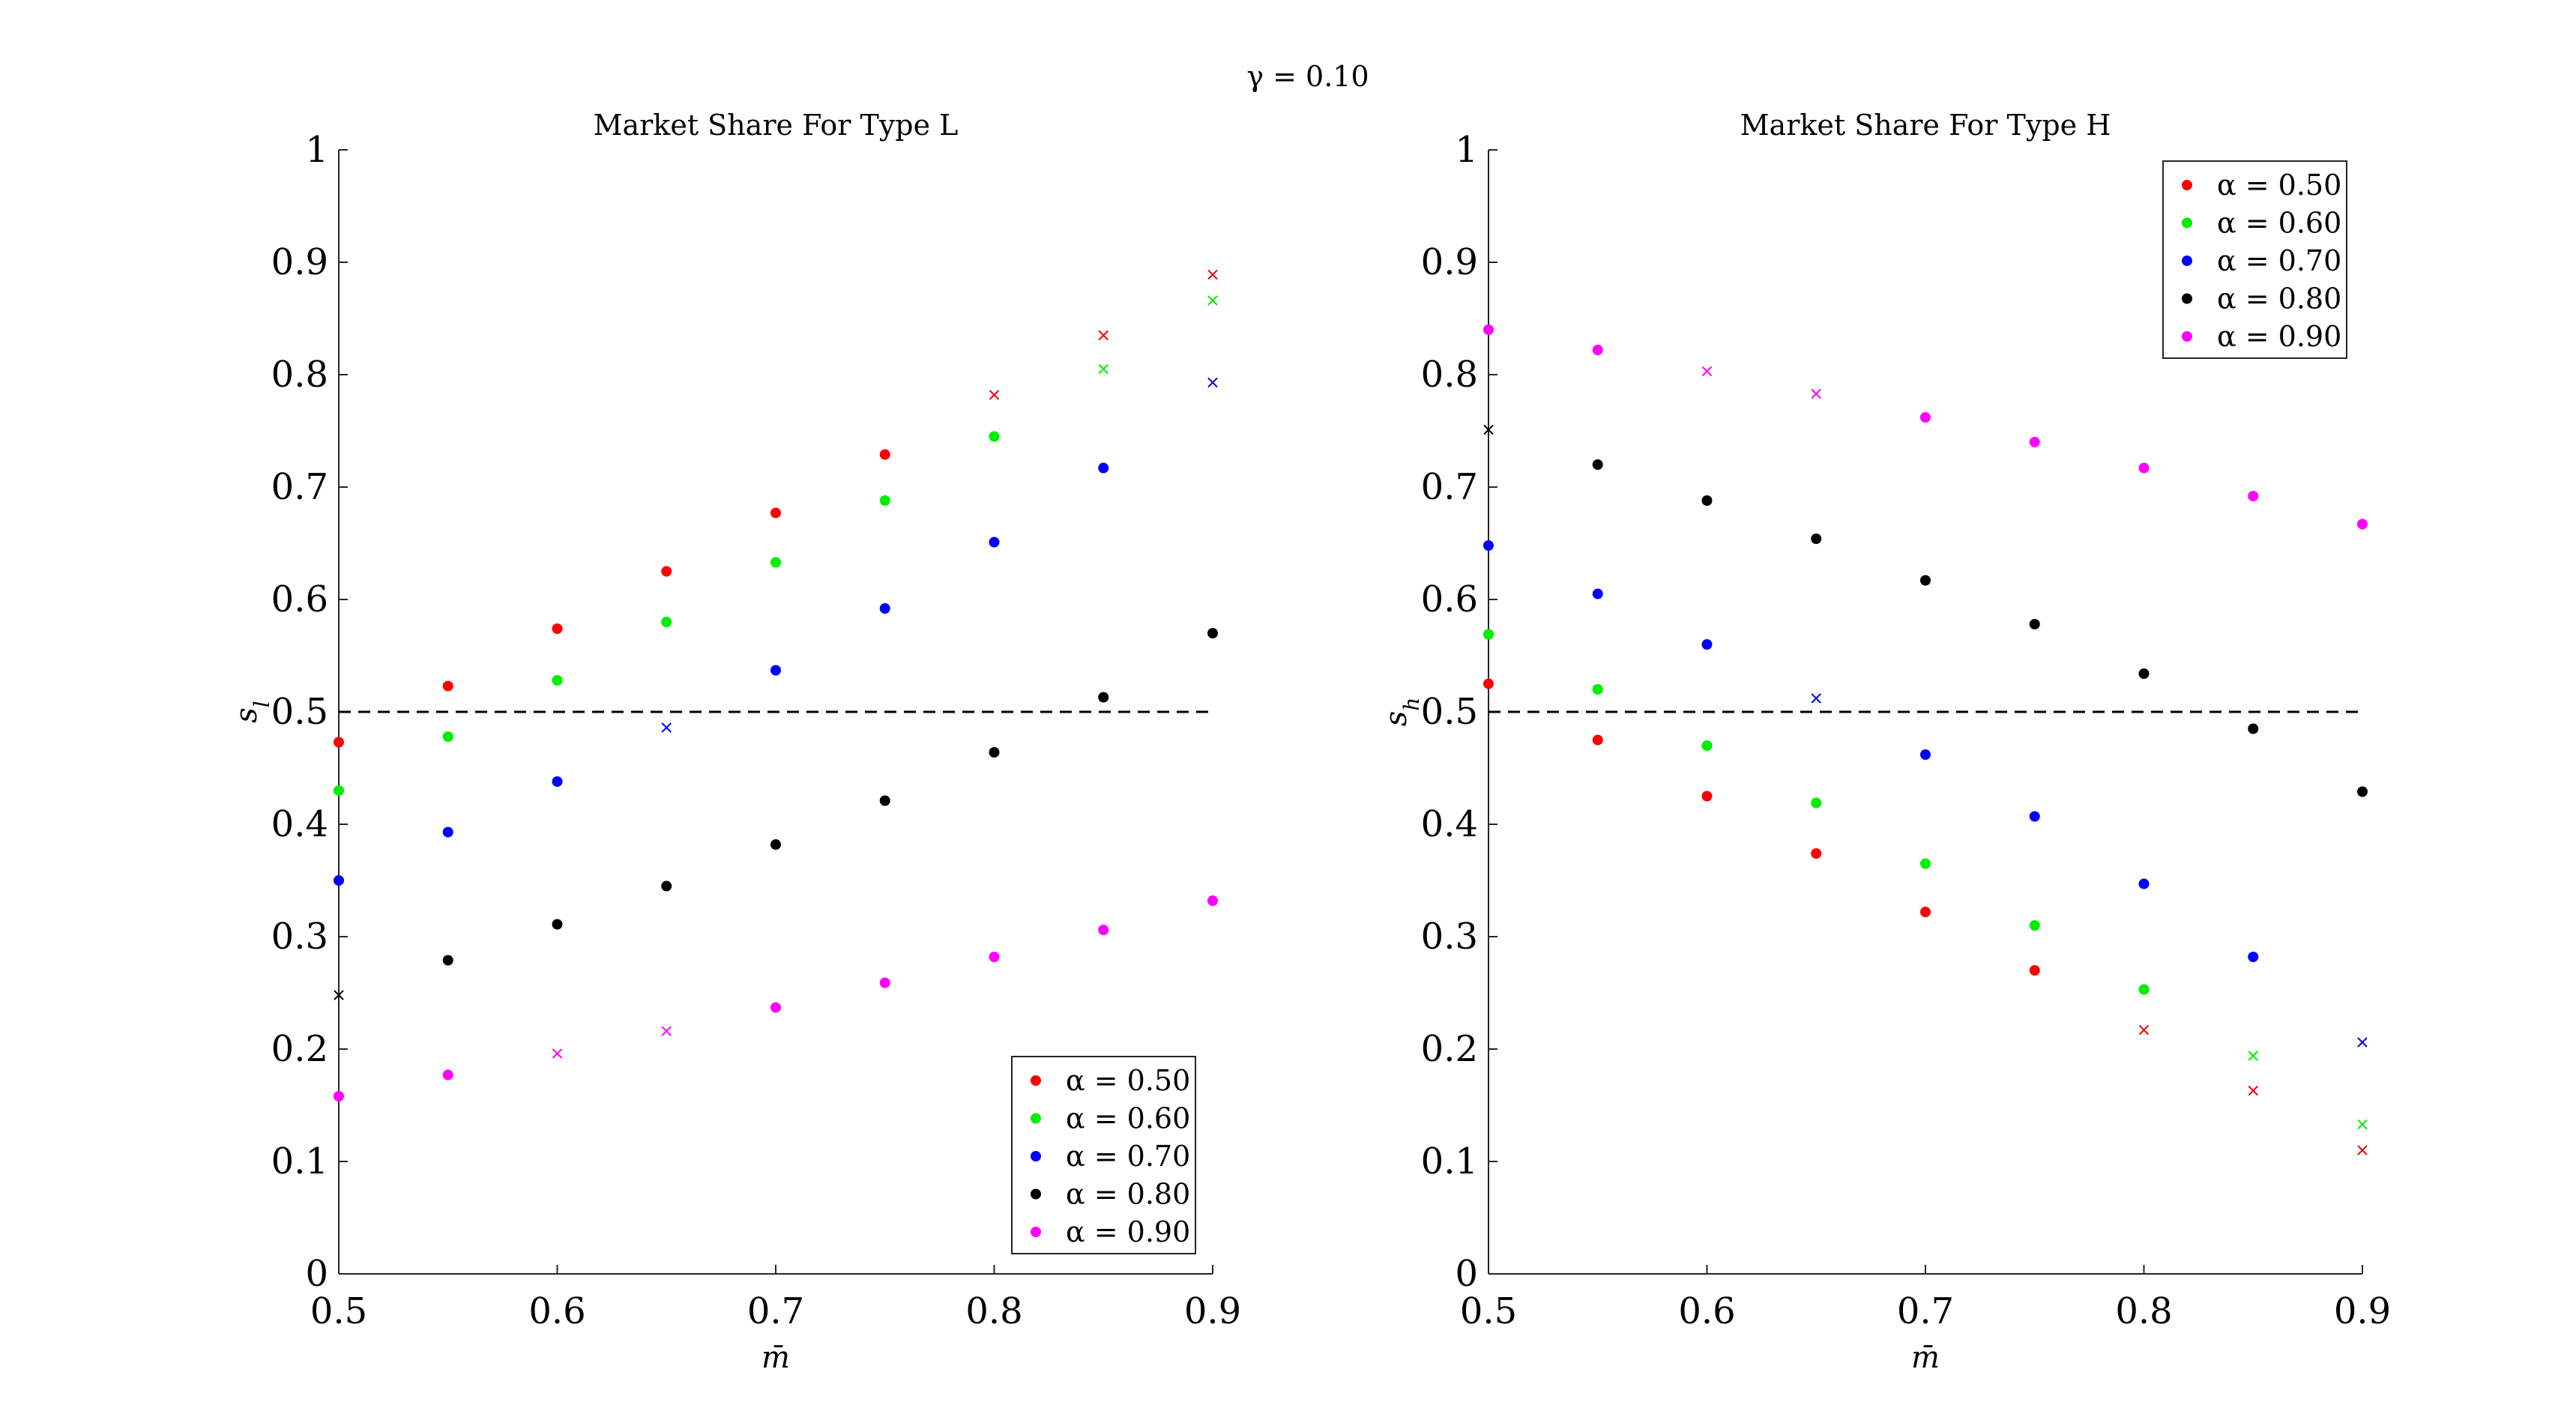  I want to click on y-tick-label: 0.3, so click(1449, 937).